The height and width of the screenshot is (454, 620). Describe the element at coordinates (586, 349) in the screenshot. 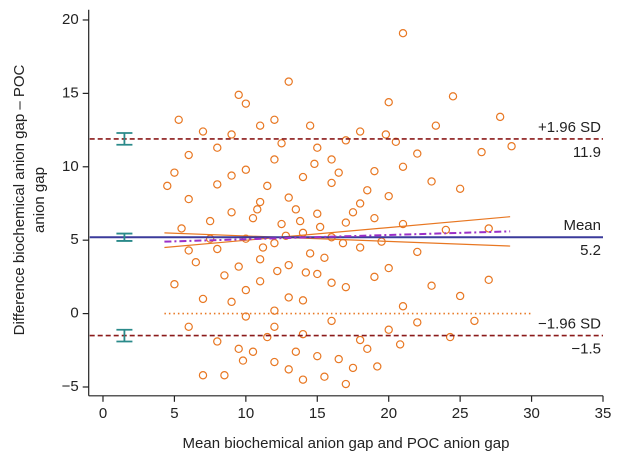

I see `reference-line-value: −1.5` at that location.